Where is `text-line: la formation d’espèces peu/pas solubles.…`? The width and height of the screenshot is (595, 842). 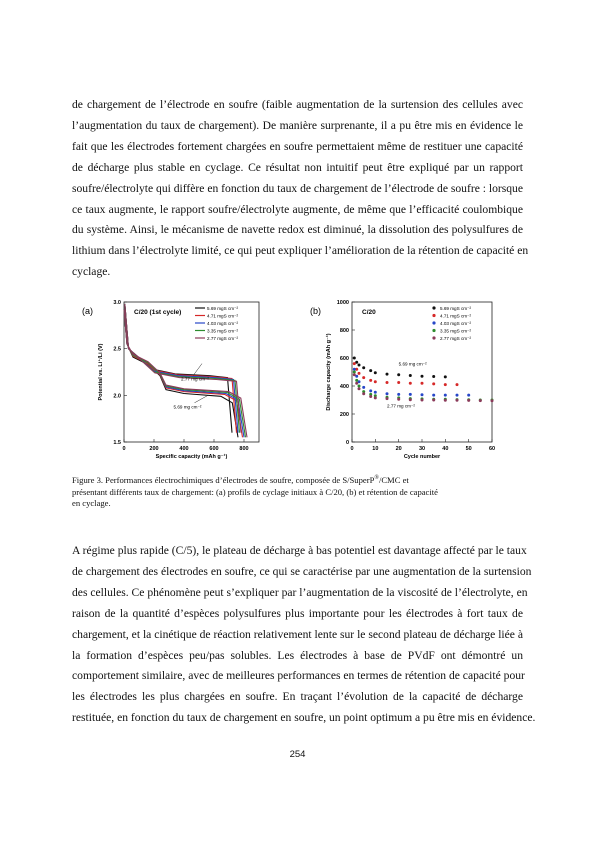
text-line: la formation d’espèces peu/pas solubles.… is located at coordinates (297, 655).